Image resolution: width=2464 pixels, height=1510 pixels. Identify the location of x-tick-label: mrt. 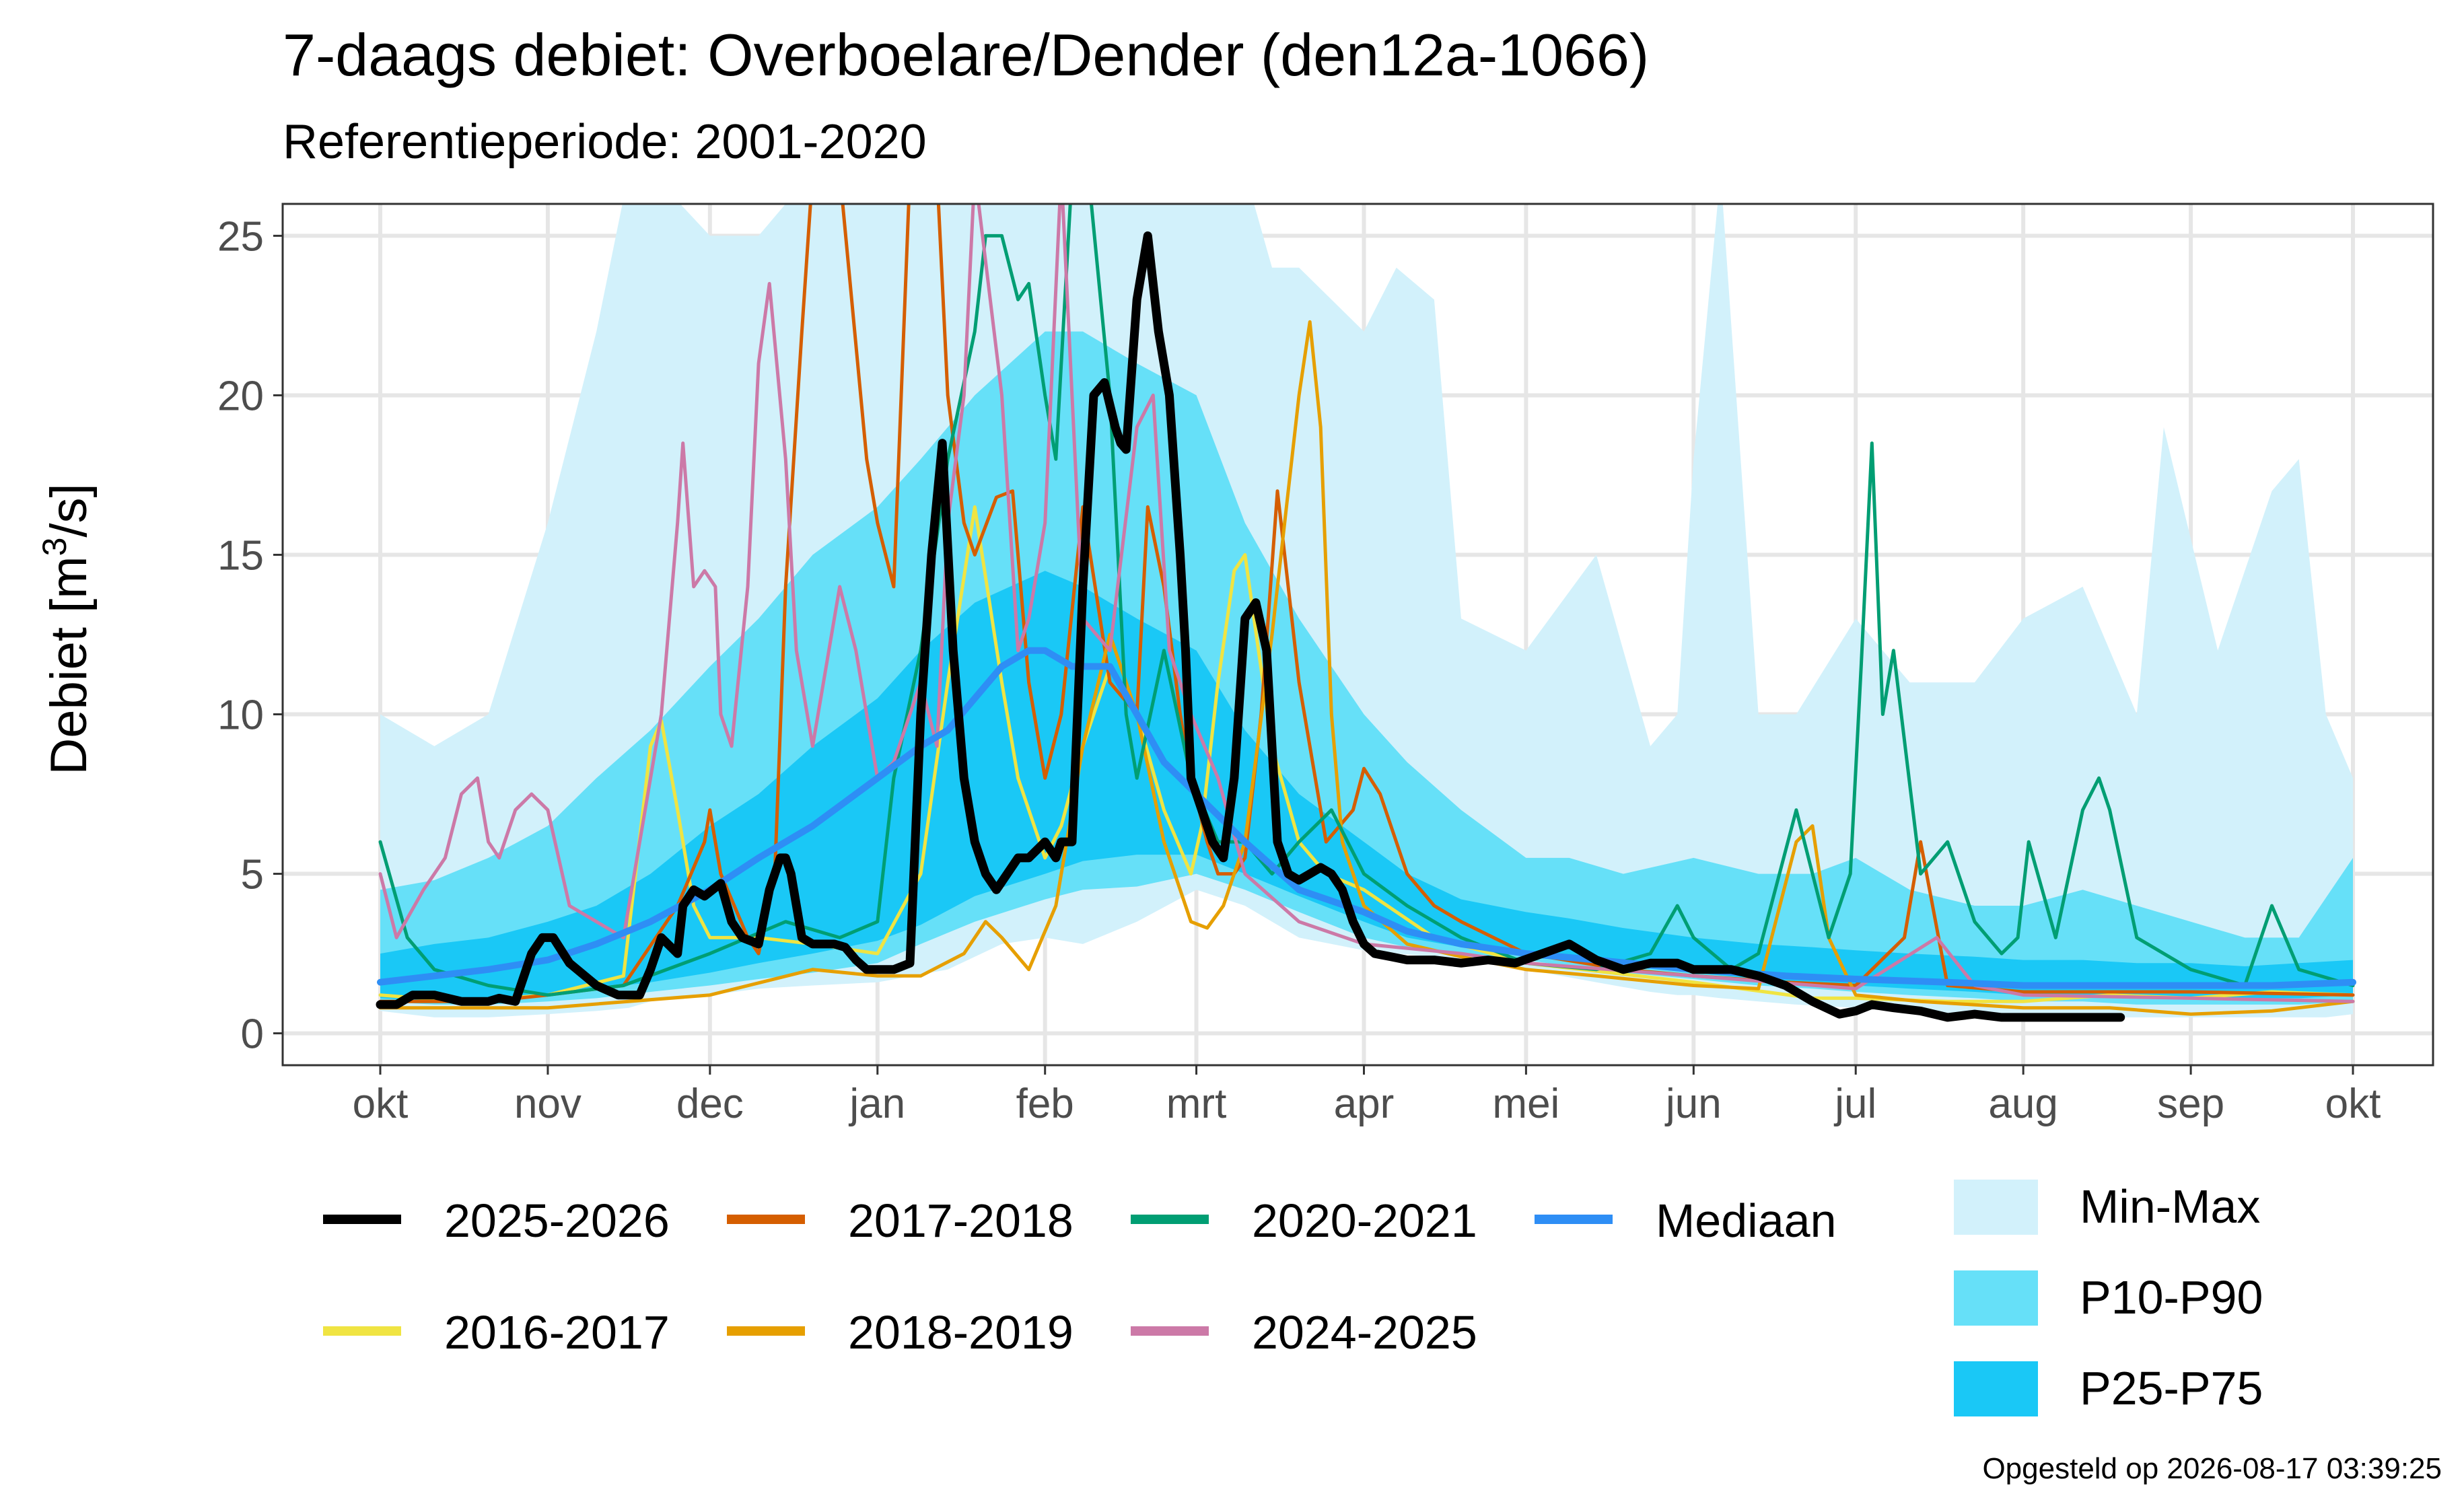
(1197, 1104).